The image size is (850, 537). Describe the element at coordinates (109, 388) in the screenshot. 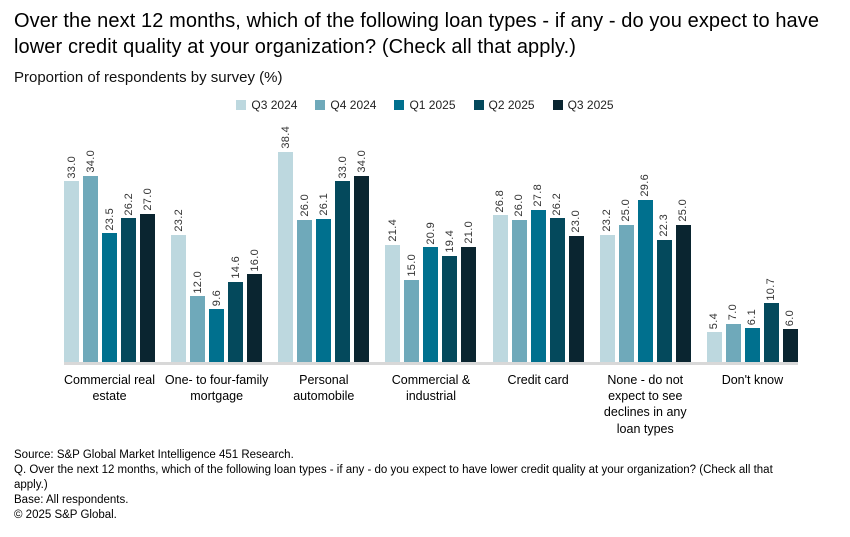

I see `category-label-text: Commercial real estate` at that location.